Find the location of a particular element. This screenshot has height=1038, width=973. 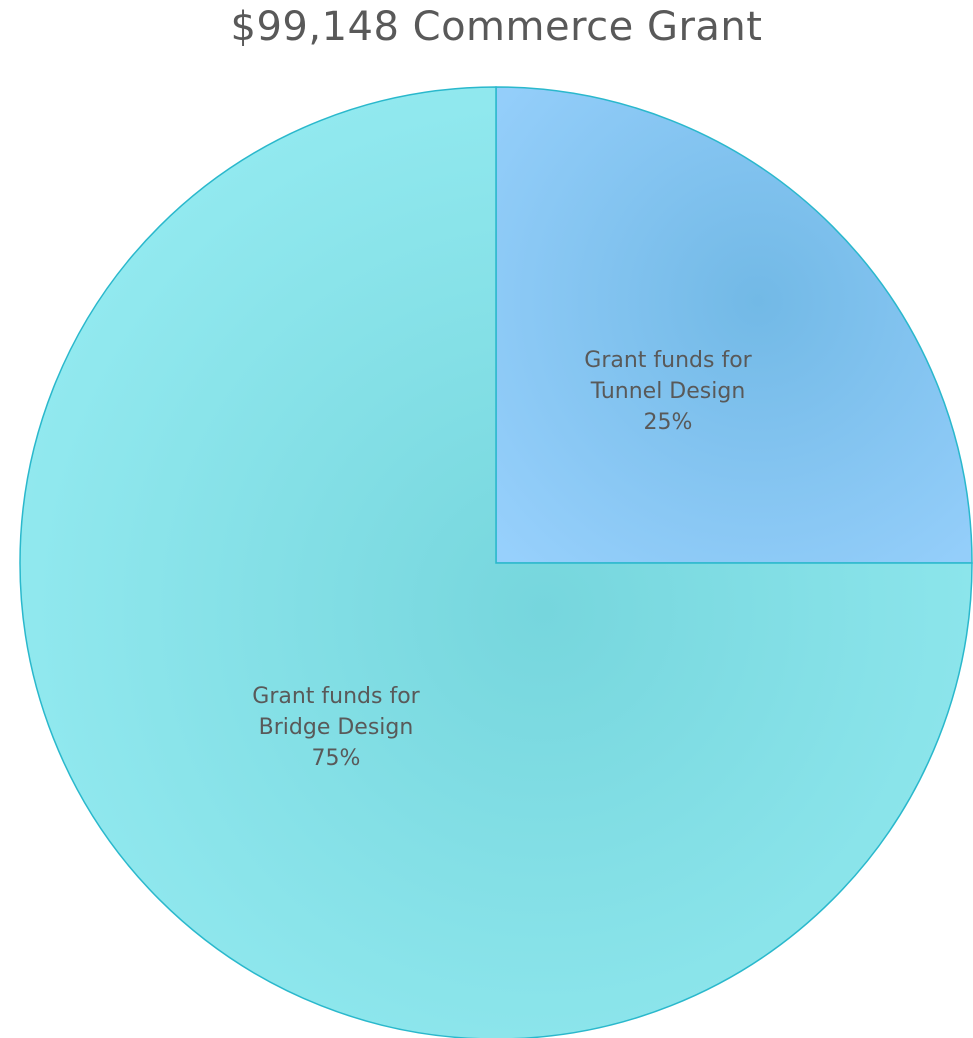

slice-label-line: Tunnel Design is located at coordinates (668, 391).